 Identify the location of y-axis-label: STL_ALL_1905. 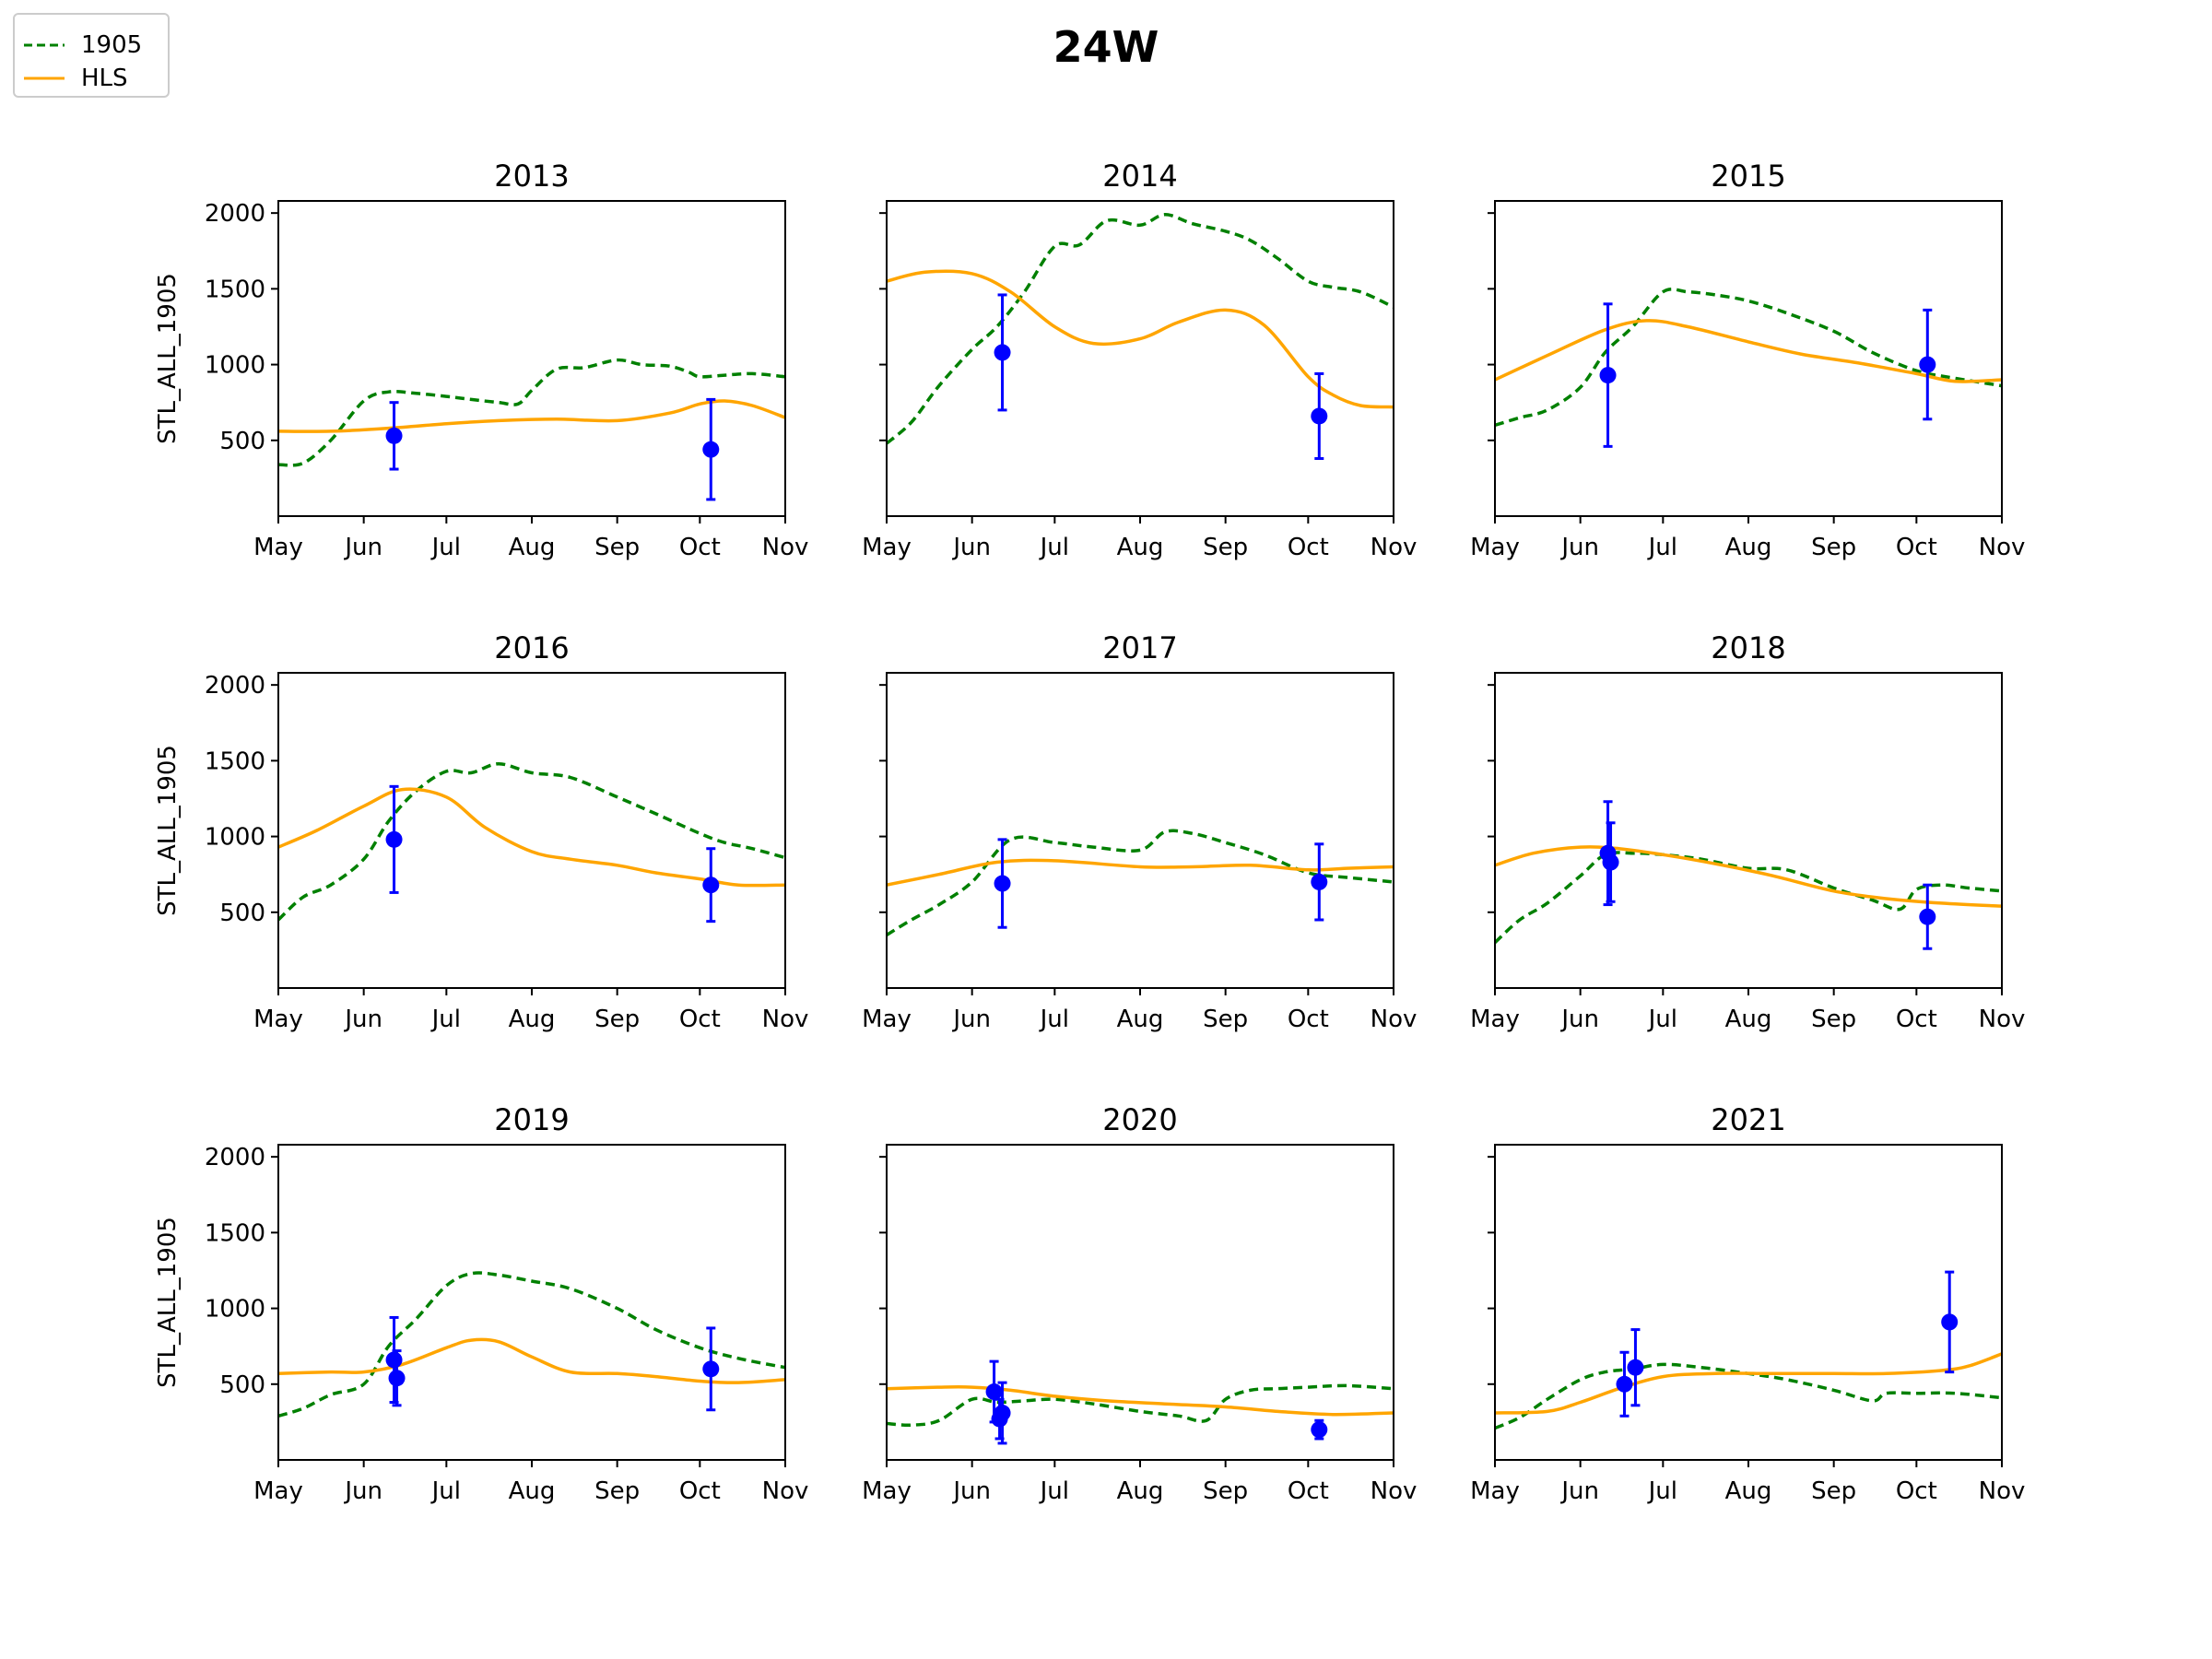
(168, 830).